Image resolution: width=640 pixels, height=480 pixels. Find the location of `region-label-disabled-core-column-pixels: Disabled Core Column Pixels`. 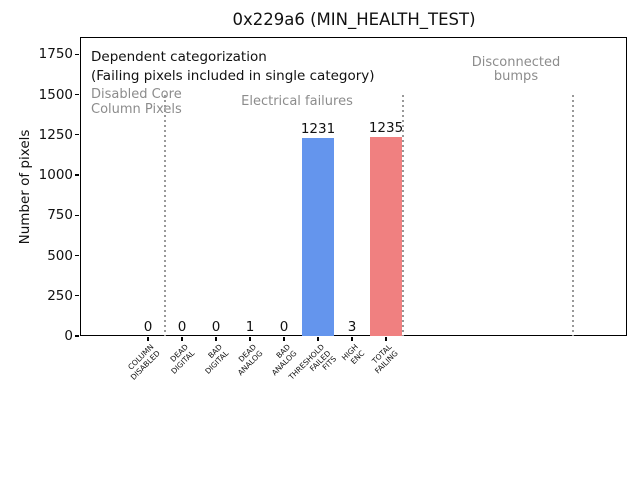

region-label-disabled-core-column-pixels: Disabled Core Column Pixels is located at coordinates (136, 102).